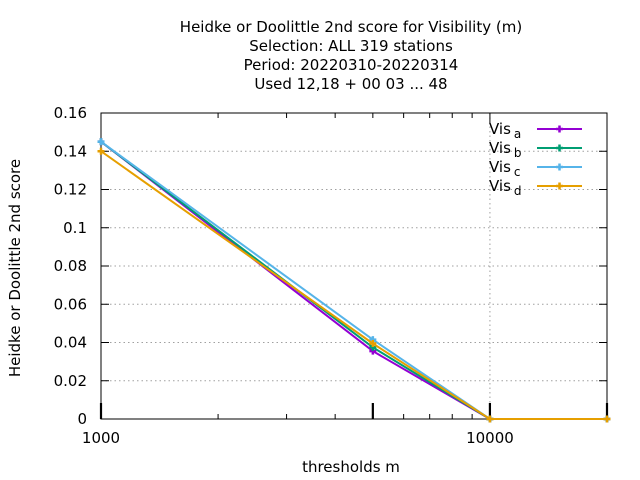 The image size is (640, 480). What do you see at coordinates (505, 168) in the screenshot?
I see `legend-label: Vis c` at bounding box center [505, 168].